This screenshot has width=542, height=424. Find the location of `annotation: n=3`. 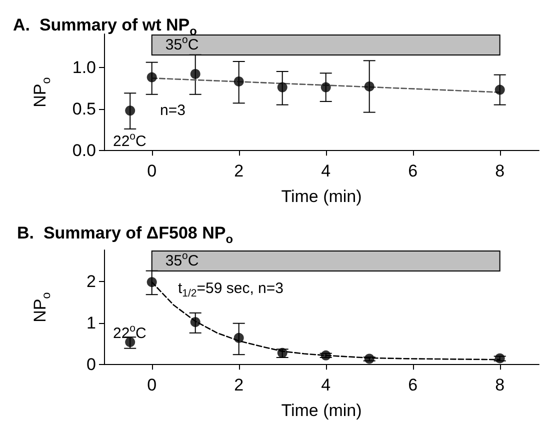

annotation: n=3 is located at coordinates (173, 110).